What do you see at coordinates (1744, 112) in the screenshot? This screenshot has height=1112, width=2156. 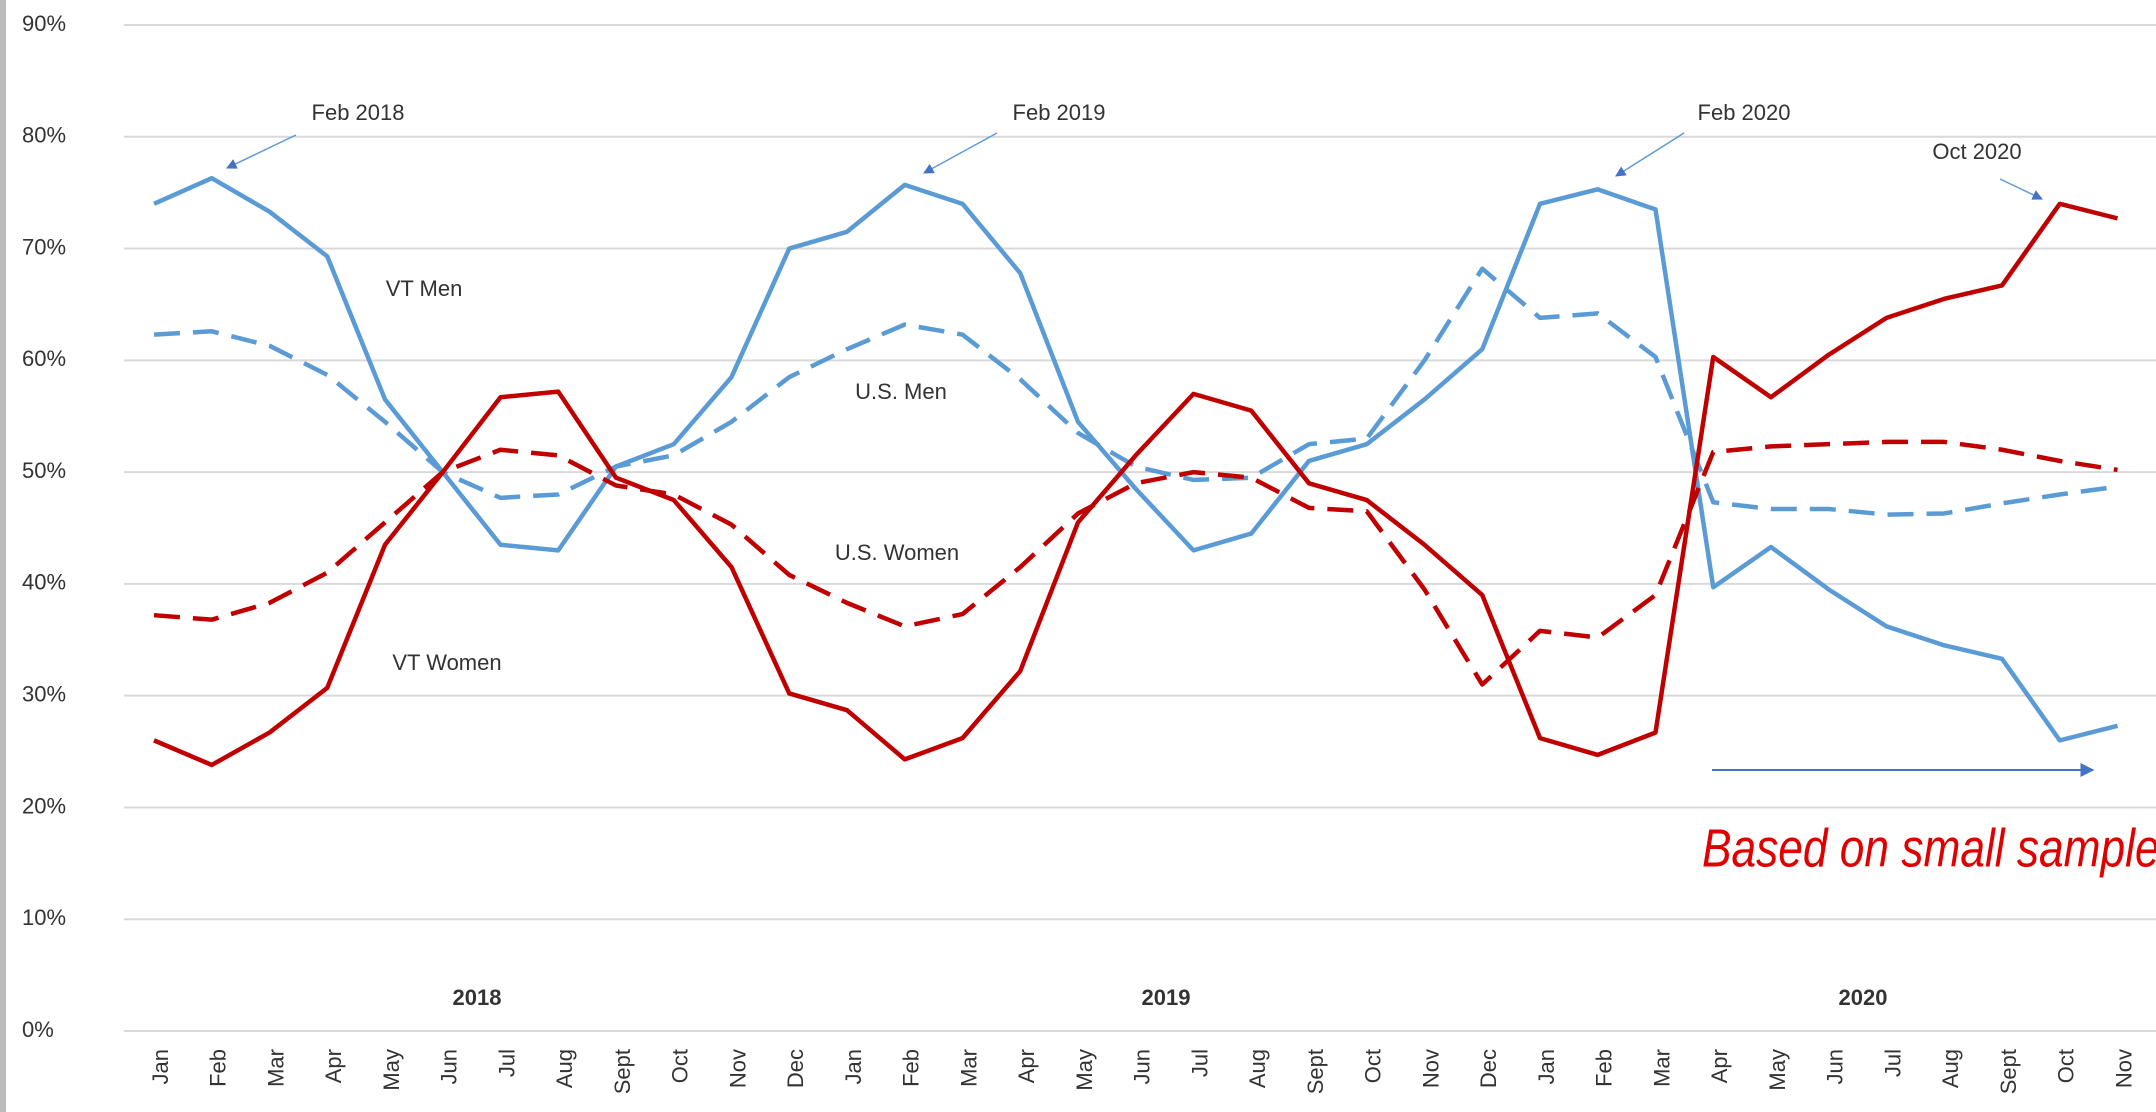 I see `annotation: Feb 2020` at bounding box center [1744, 112].